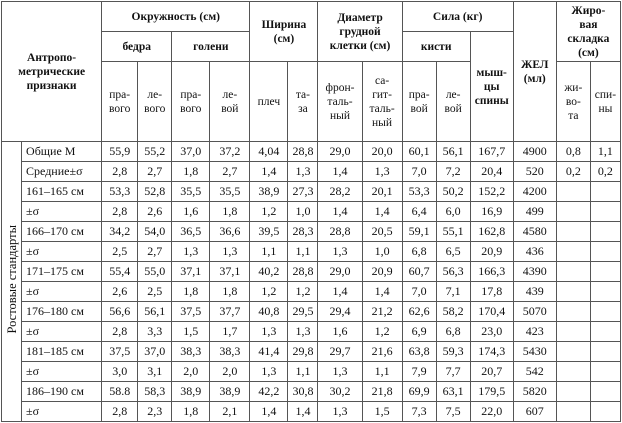 The width and height of the screenshot is (622, 423). I want to click on row-label: 186–190 см, so click(62, 391).